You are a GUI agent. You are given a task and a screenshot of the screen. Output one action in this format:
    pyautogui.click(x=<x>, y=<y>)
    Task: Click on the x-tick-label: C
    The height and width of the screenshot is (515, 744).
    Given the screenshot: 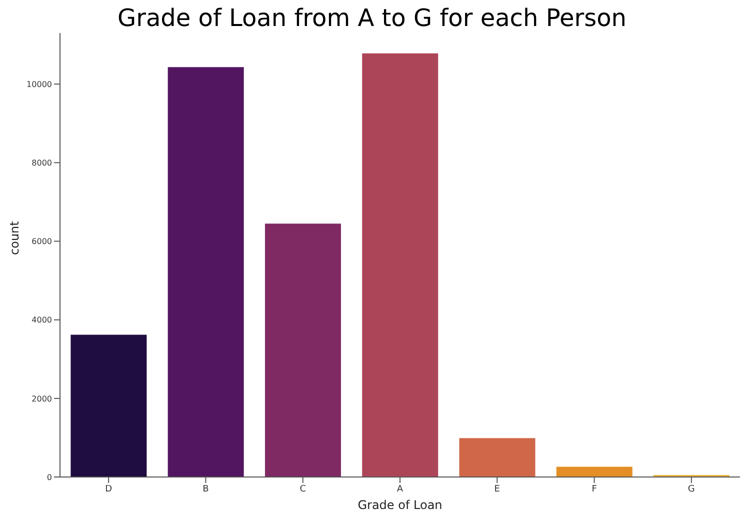 What is the action you would take?
    pyautogui.click(x=303, y=489)
    